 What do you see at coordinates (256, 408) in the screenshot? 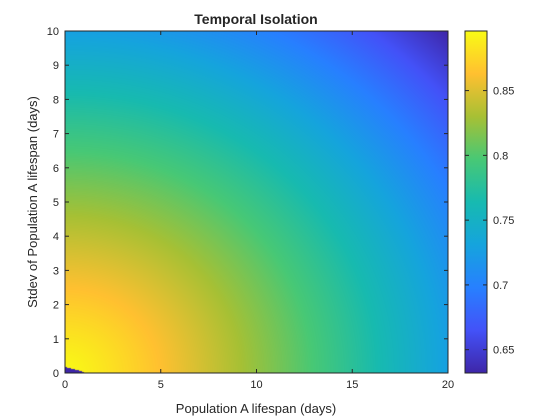
I see `x-axis-label: Population A lifespan (days)` at bounding box center [256, 408].